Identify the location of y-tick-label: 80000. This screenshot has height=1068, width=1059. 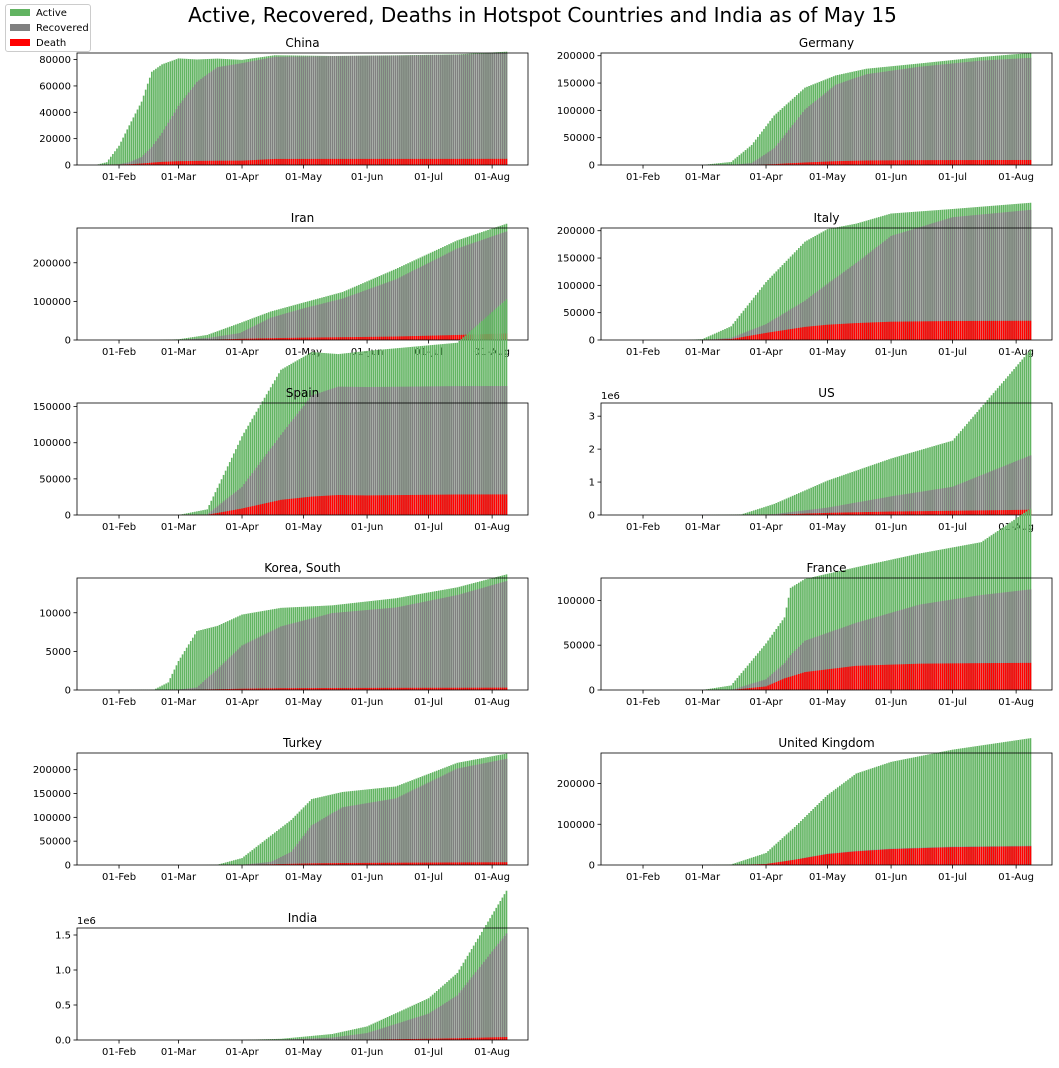
(55, 60).